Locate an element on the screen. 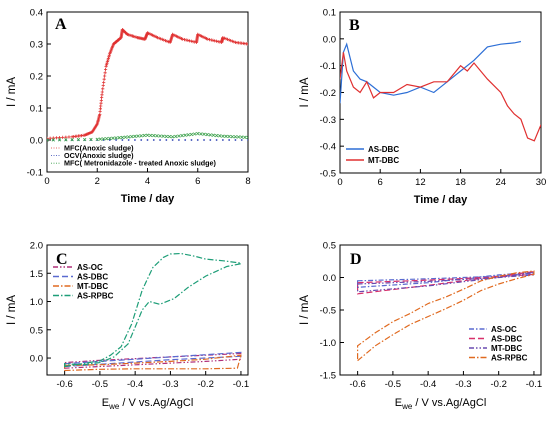  y-axis-label: I / mA is located at coordinates (12, 310).